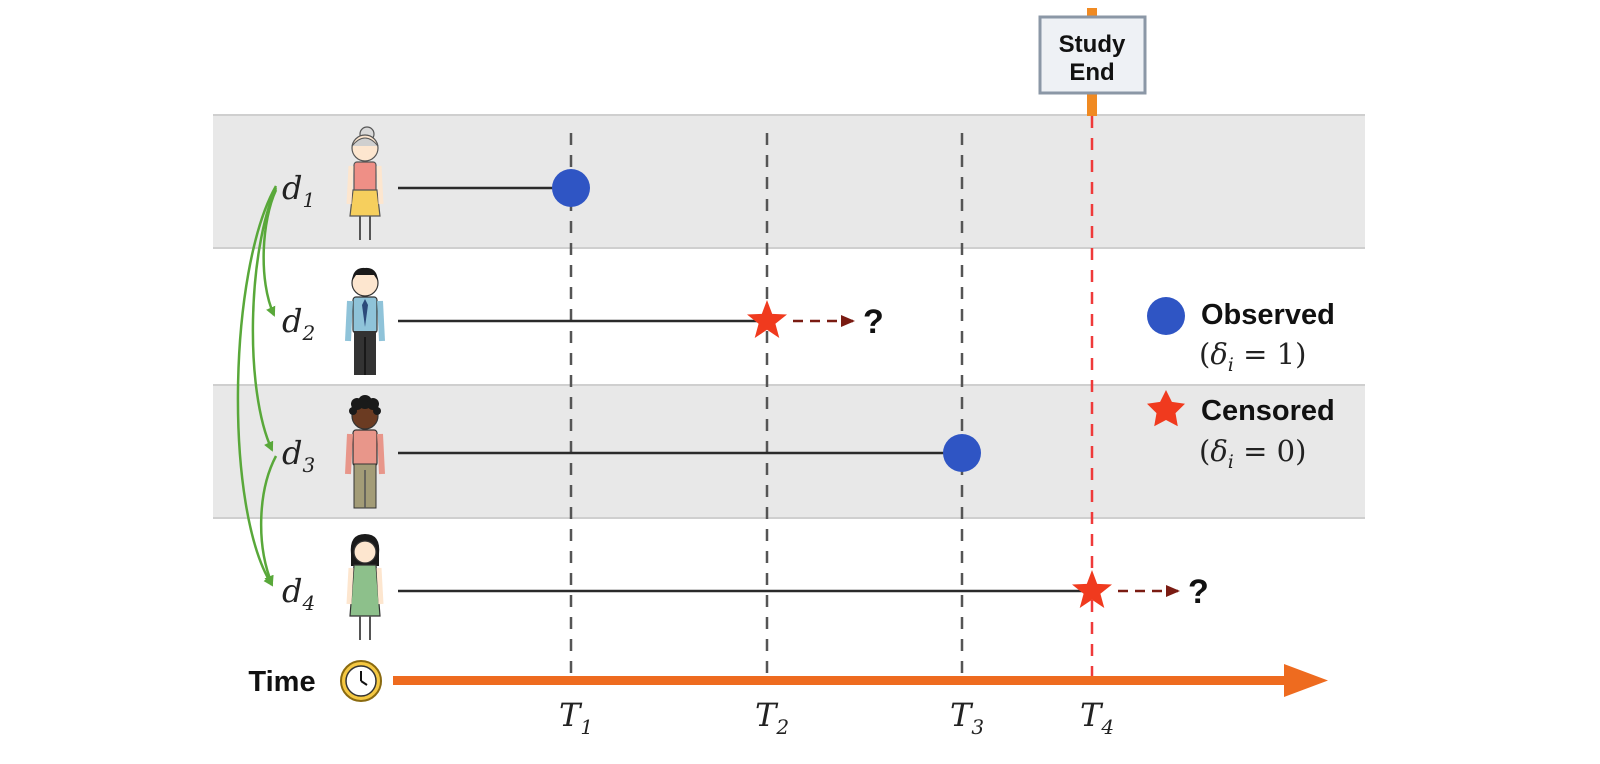 The width and height of the screenshot is (1600, 764). What do you see at coordinates (1268, 411) in the screenshot?
I see `legend-censored-label: Censored` at bounding box center [1268, 411].